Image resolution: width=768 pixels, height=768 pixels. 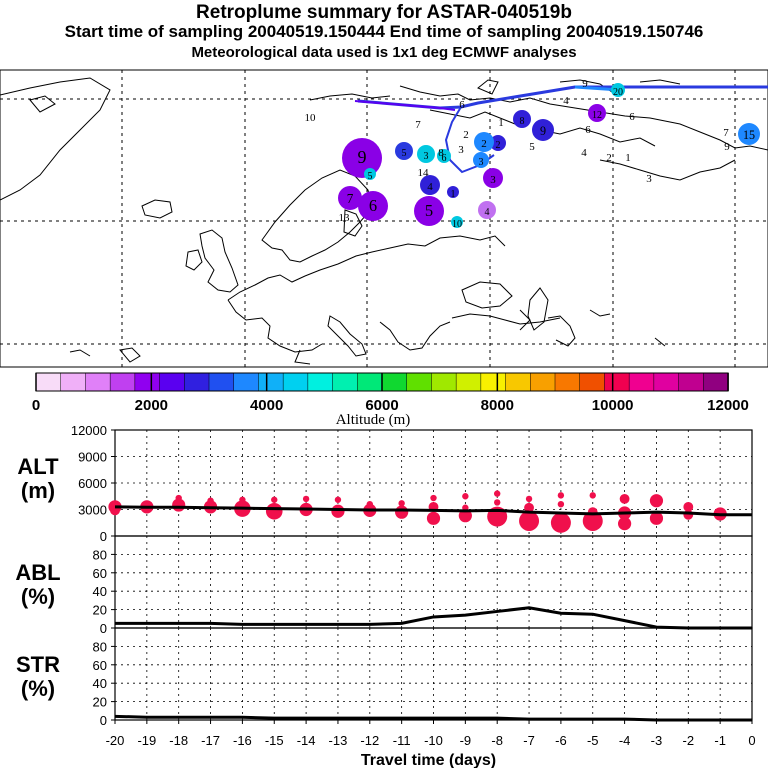 I want to click on colorbar-tick-label: 6000, so click(x=381, y=405).